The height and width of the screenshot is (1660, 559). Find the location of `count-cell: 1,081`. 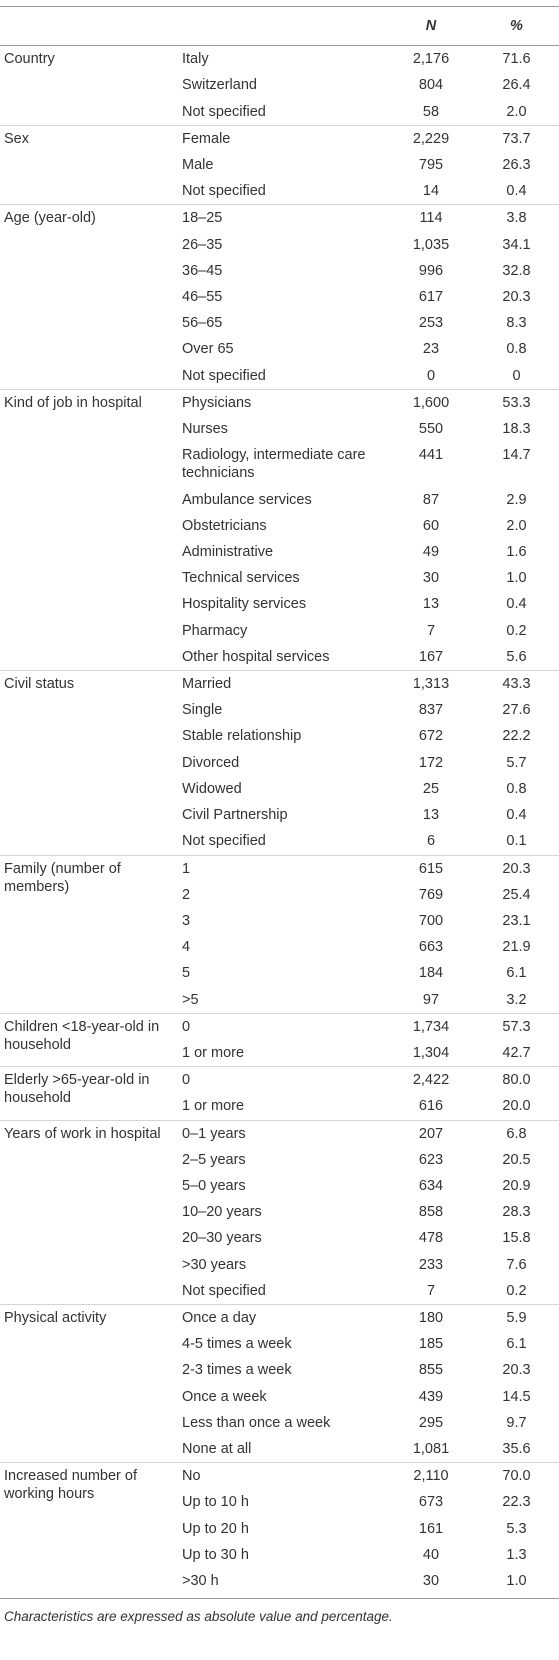

count-cell: 1,081 is located at coordinates (431, 1448).